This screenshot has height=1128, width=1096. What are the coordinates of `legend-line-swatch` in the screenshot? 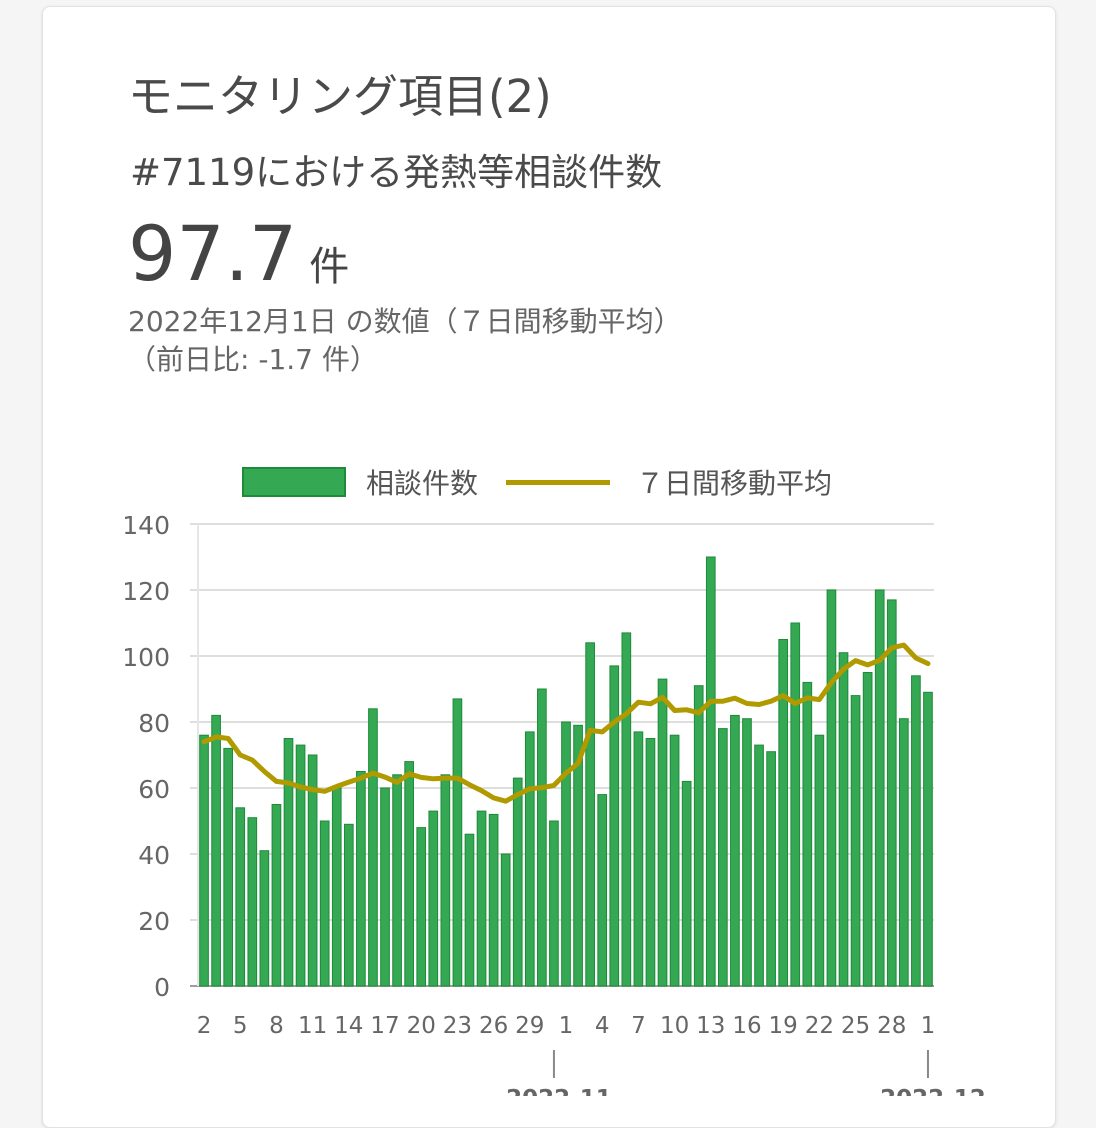 It's located at (558, 482).